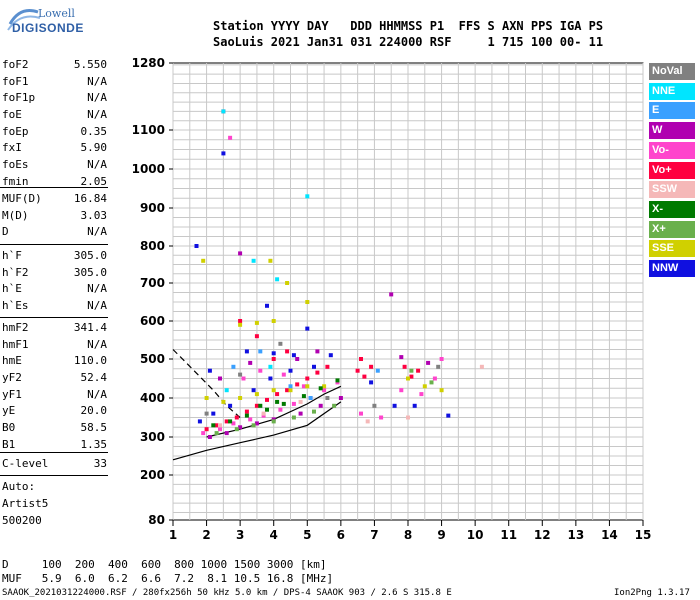 This screenshot has width=700, height=600. I want to click on param-row: foEp 0.35, so click(82, 132).